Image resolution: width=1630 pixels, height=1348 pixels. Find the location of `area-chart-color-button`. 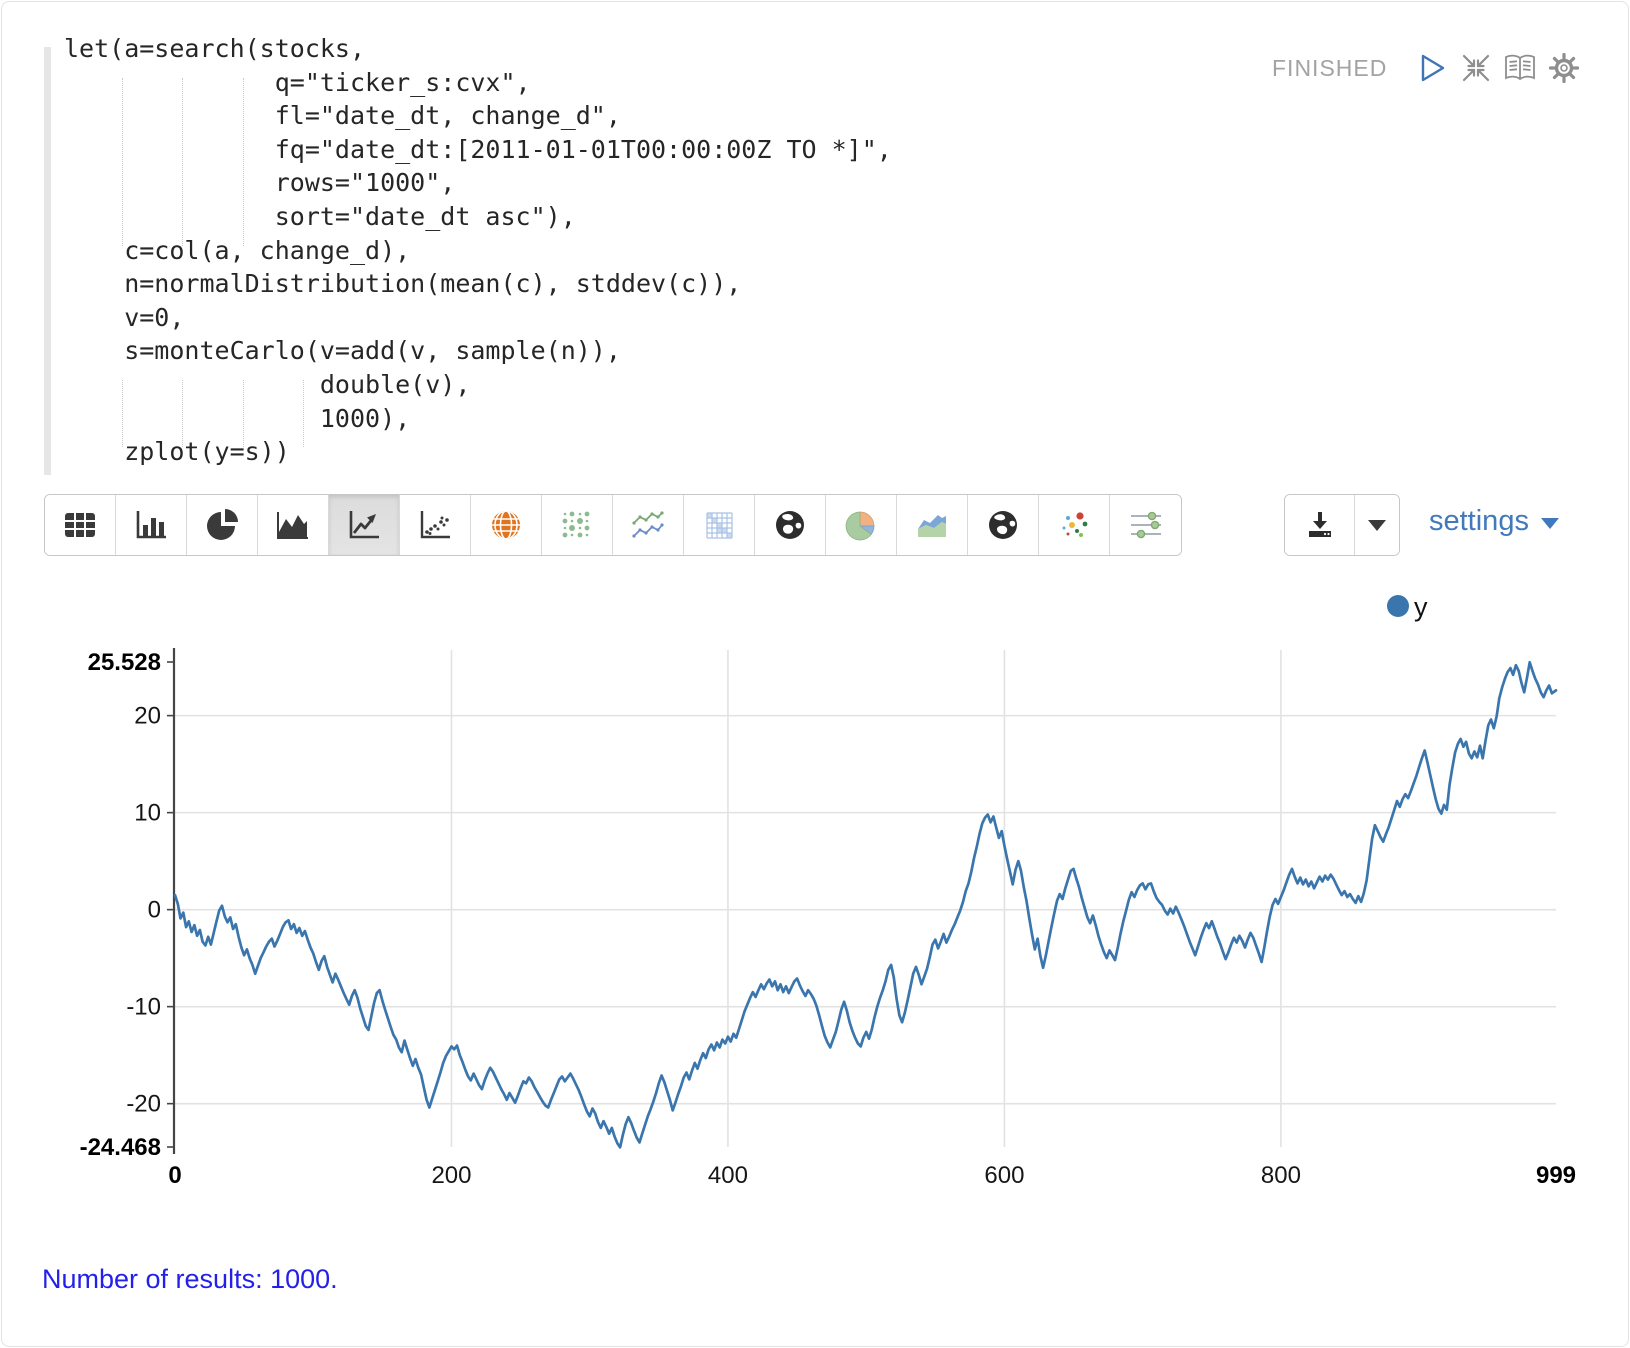

area-chart-color-button is located at coordinates (932, 525).